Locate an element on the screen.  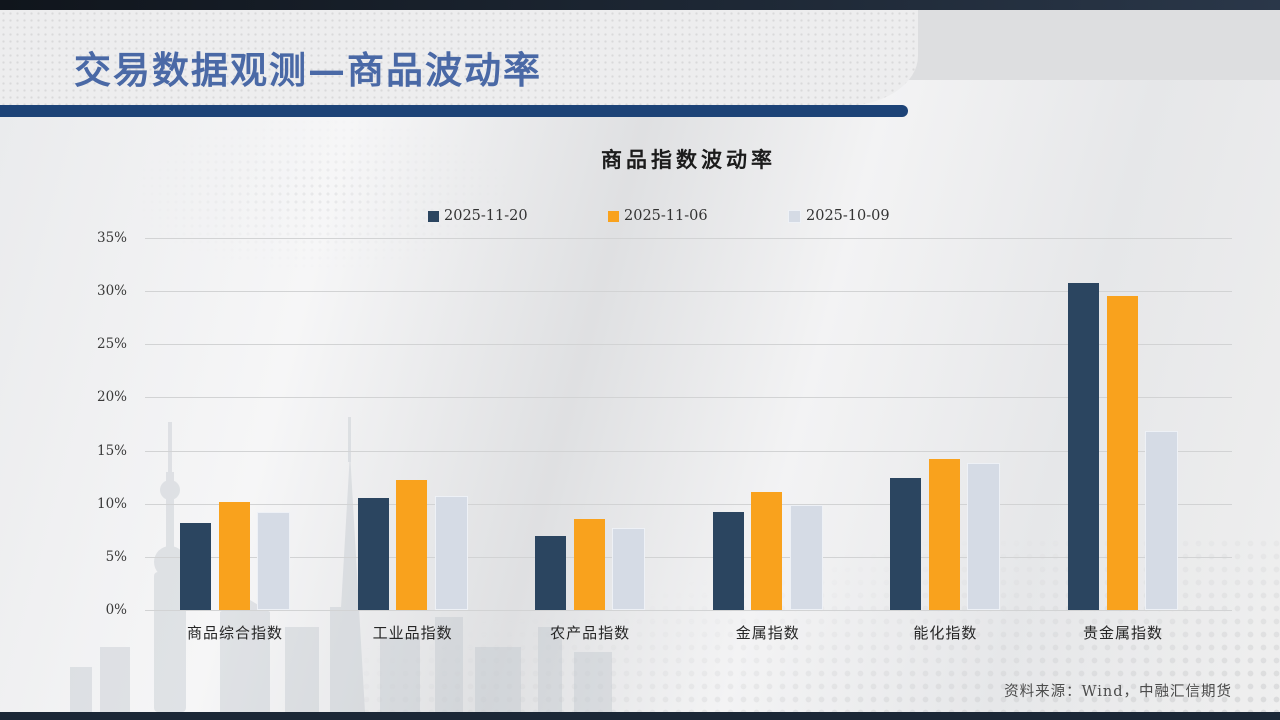
chart-legend: 2025-11-20 2025-11-06 2025-10-09 is located at coordinates (659, 216).